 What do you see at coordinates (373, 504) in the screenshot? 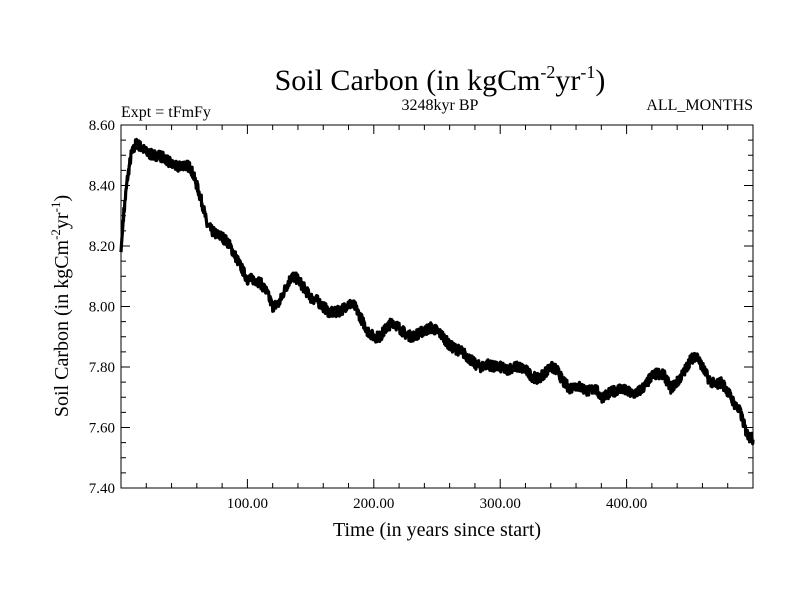
I see `x-tick-label: 200.00` at bounding box center [373, 504].